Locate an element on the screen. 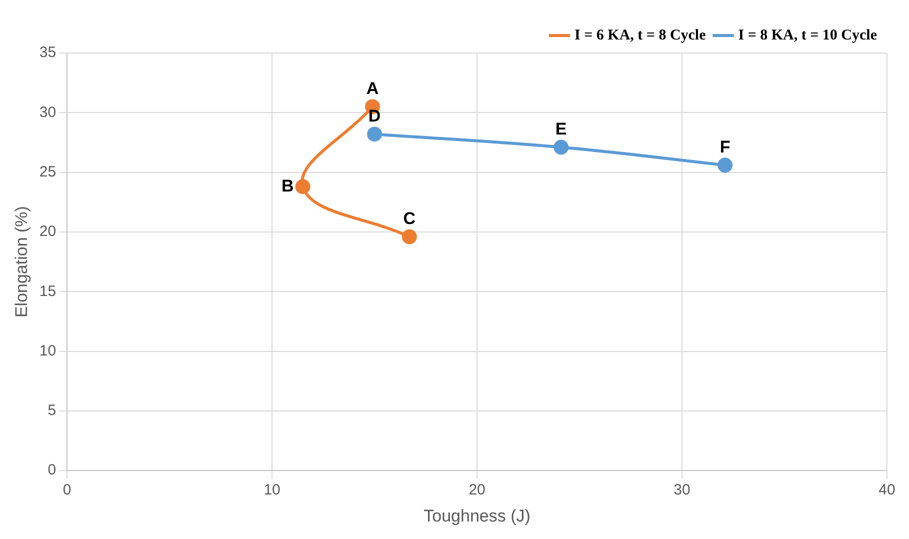  x-axis-title: Toughness (J) is located at coordinates (477, 516).